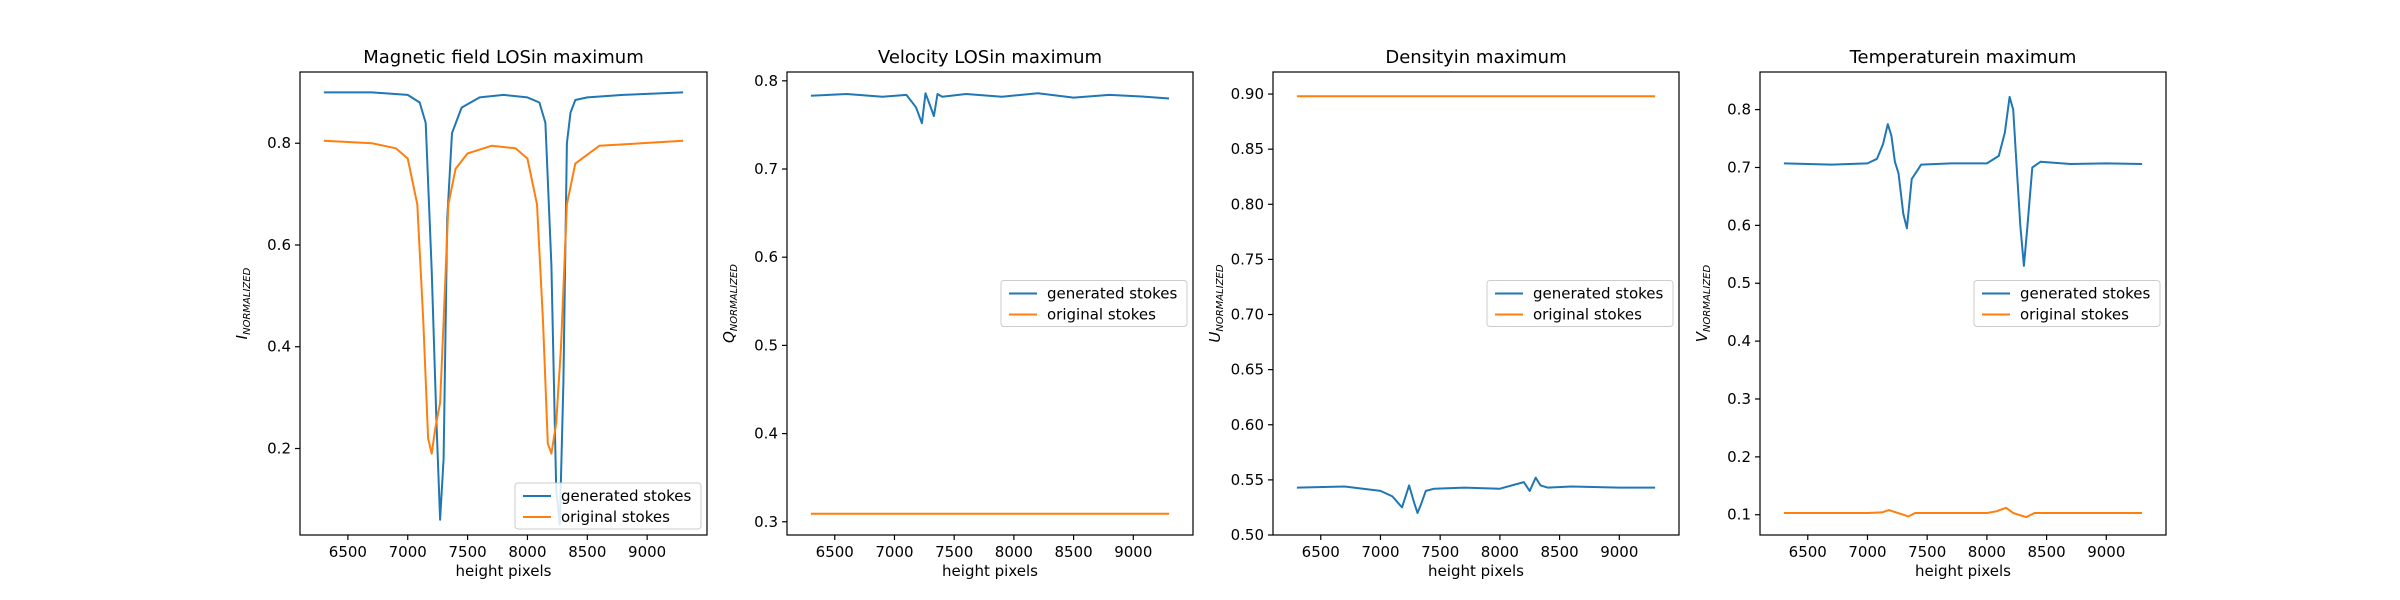  Describe the element at coordinates (242, 336) in the screenshot. I see `y-axis-label-main: I` at that location.